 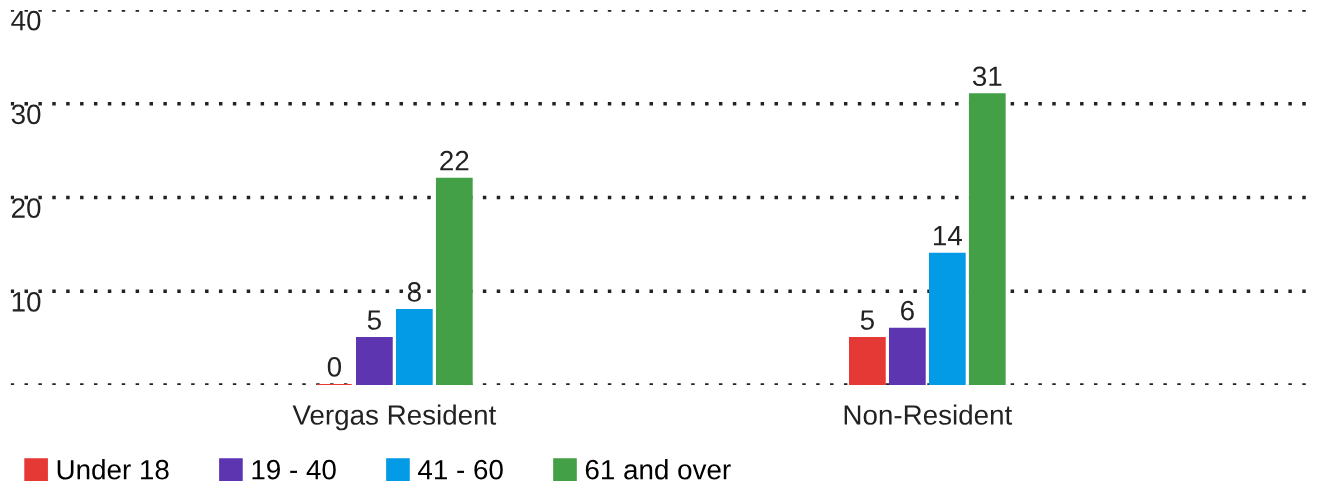 What do you see at coordinates (26, 208) in the screenshot?
I see `y-tick-label: 20` at bounding box center [26, 208].